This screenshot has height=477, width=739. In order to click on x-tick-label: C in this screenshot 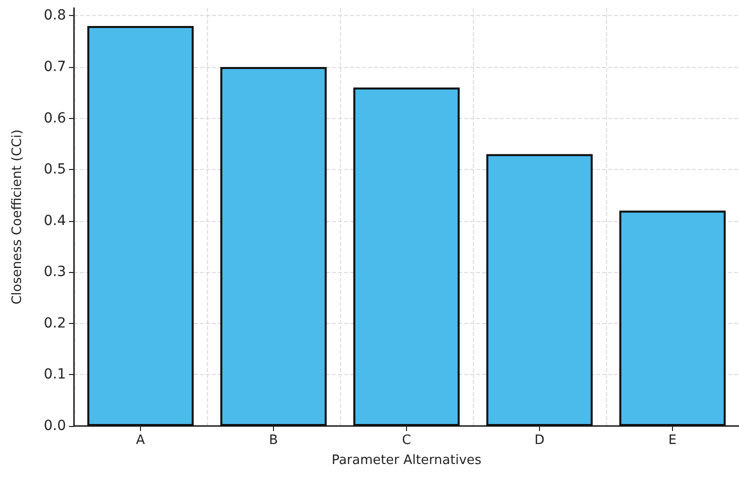, I will do `click(407, 440)`.